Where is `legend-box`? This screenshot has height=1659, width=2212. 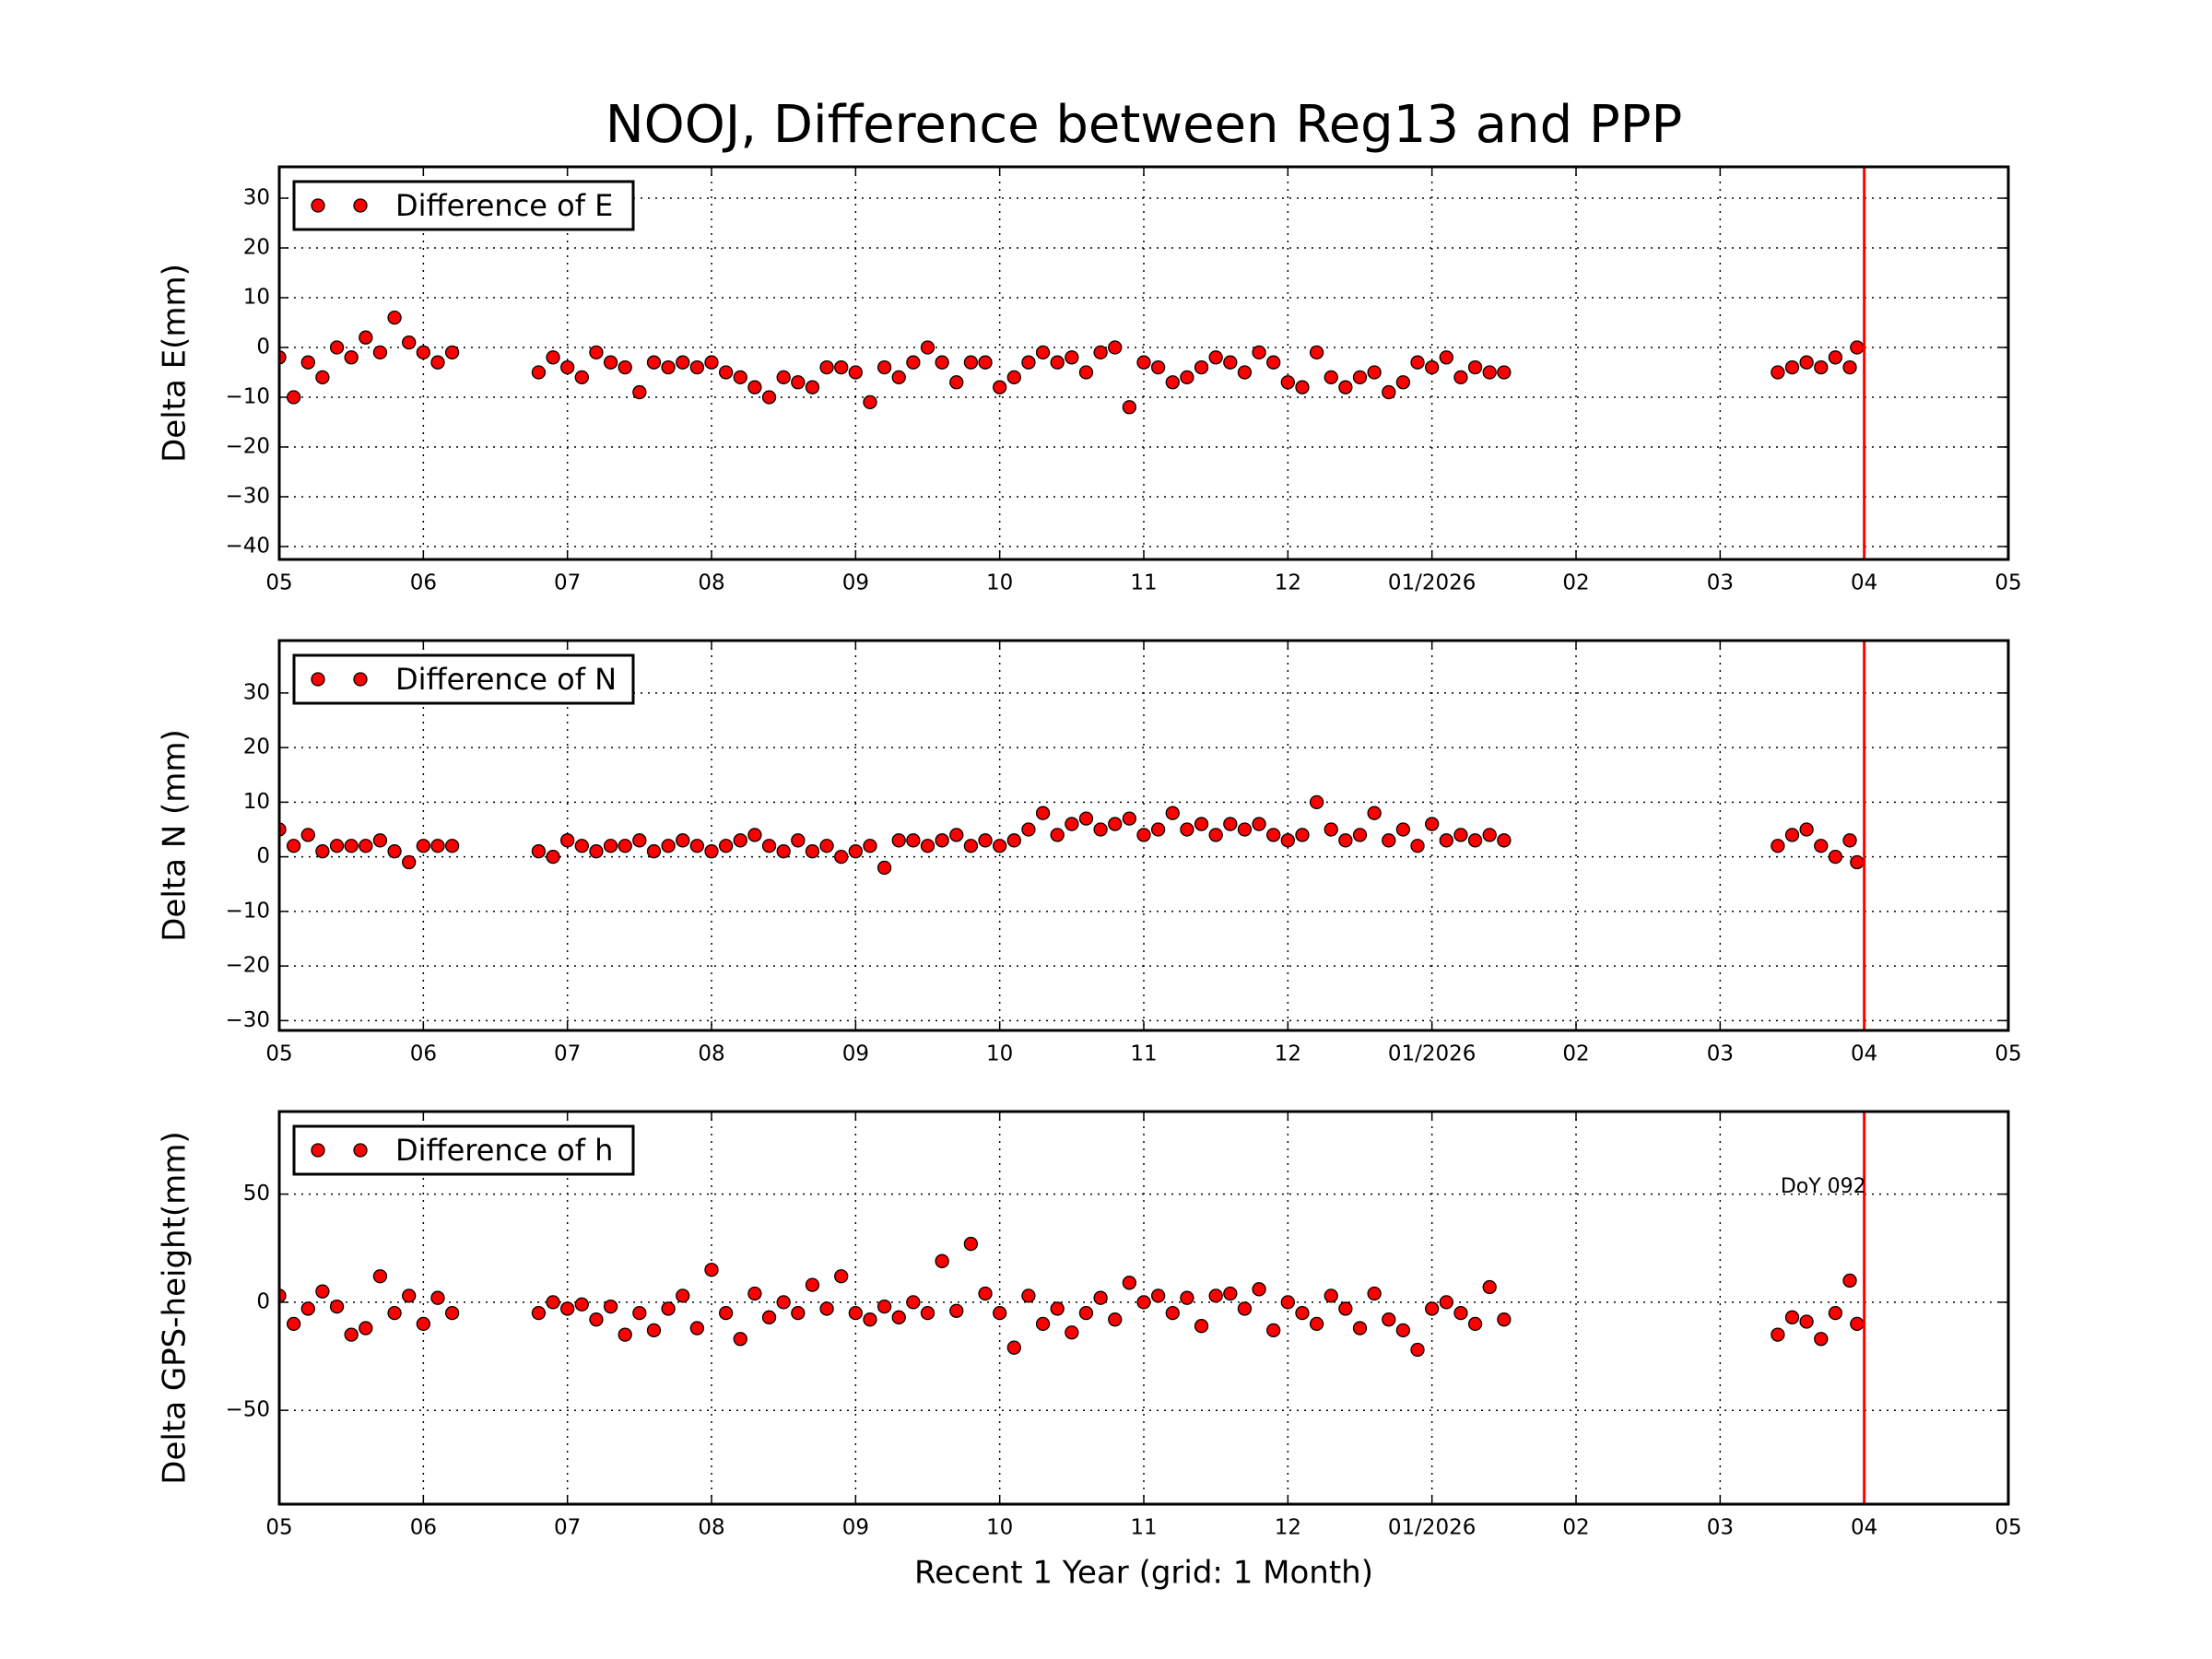
legend-box is located at coordinates (463, 1150).